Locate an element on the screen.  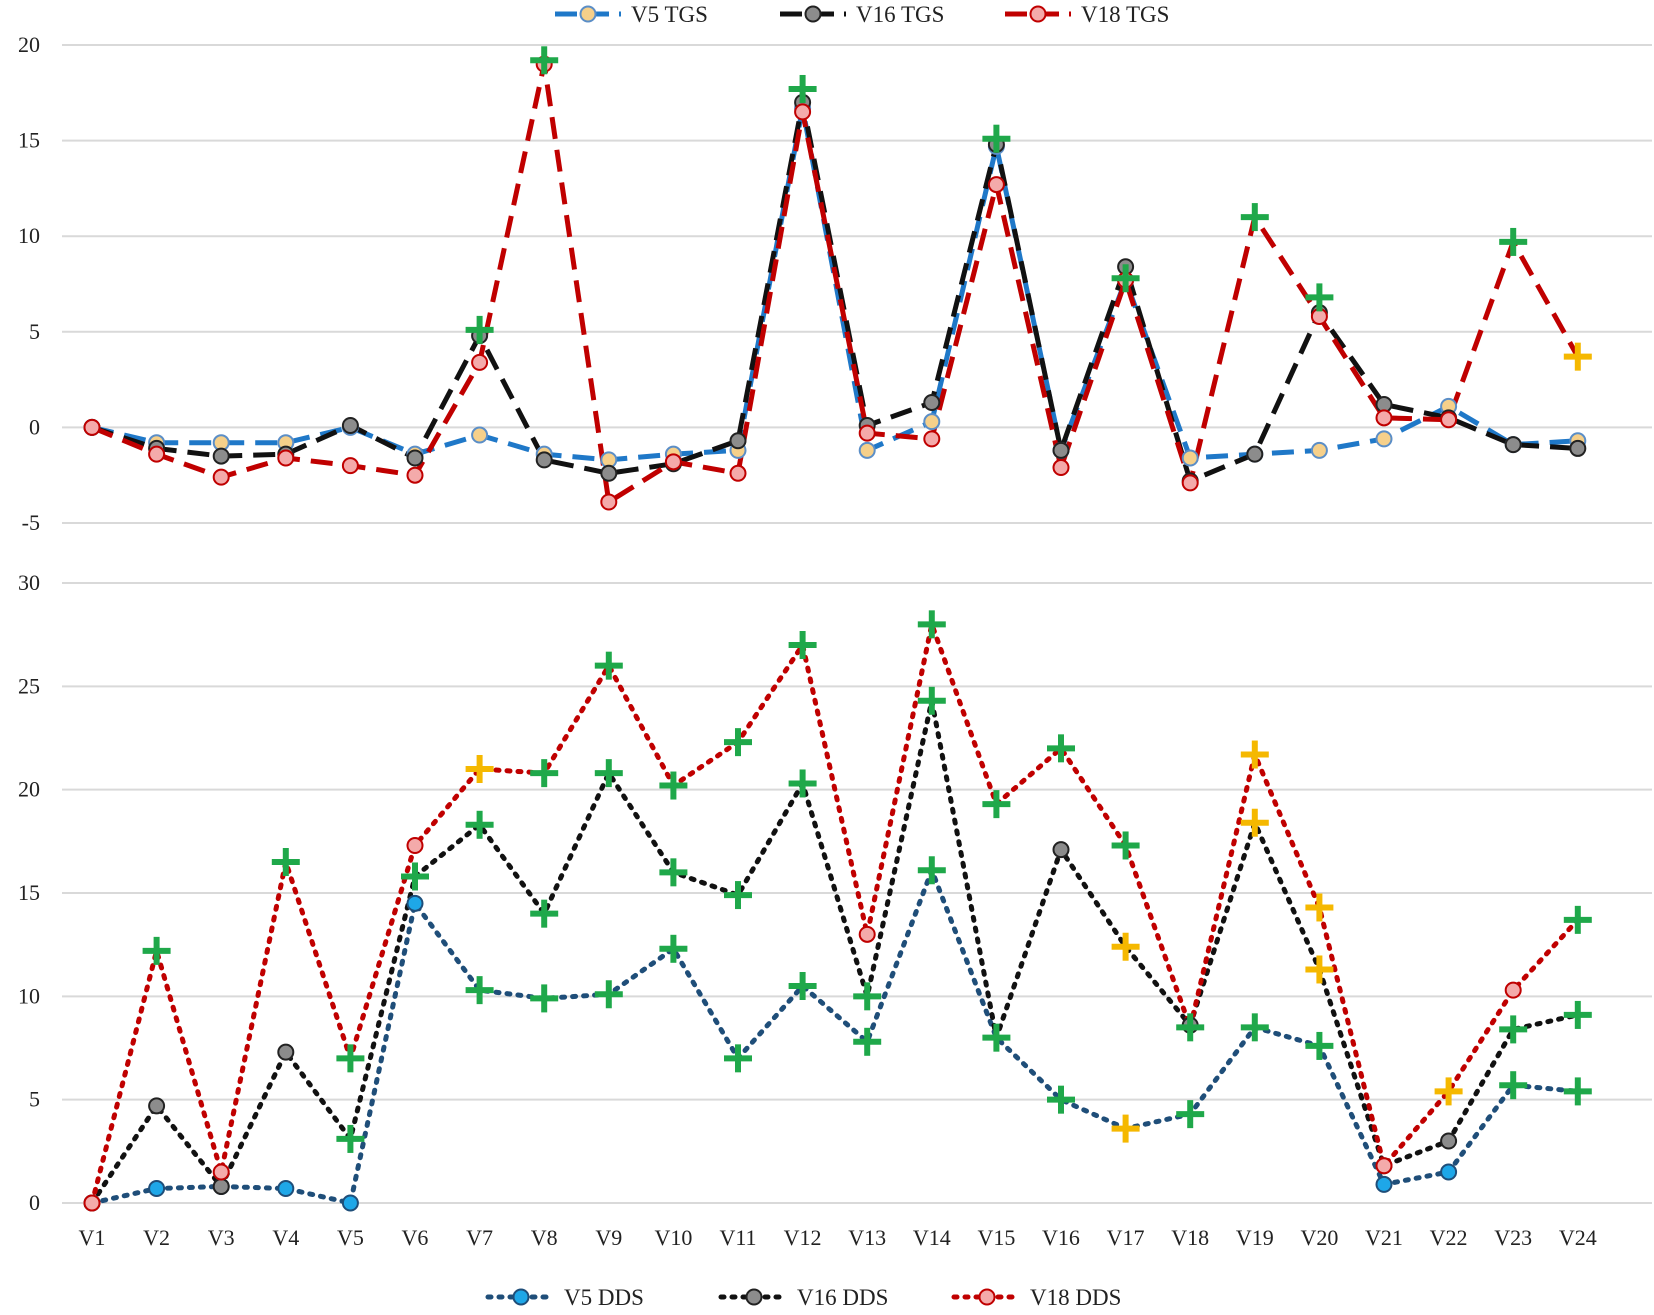
y-tick-label: 20 is located at coordinates (29, 44).